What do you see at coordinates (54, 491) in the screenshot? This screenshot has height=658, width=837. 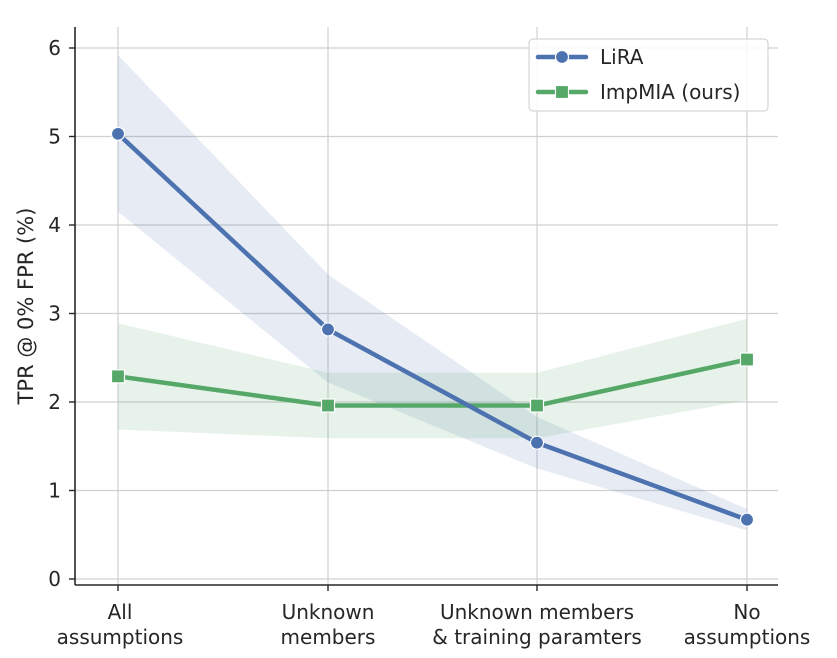 I see `y-tick-label: 1` at bounding box center [54, 491].